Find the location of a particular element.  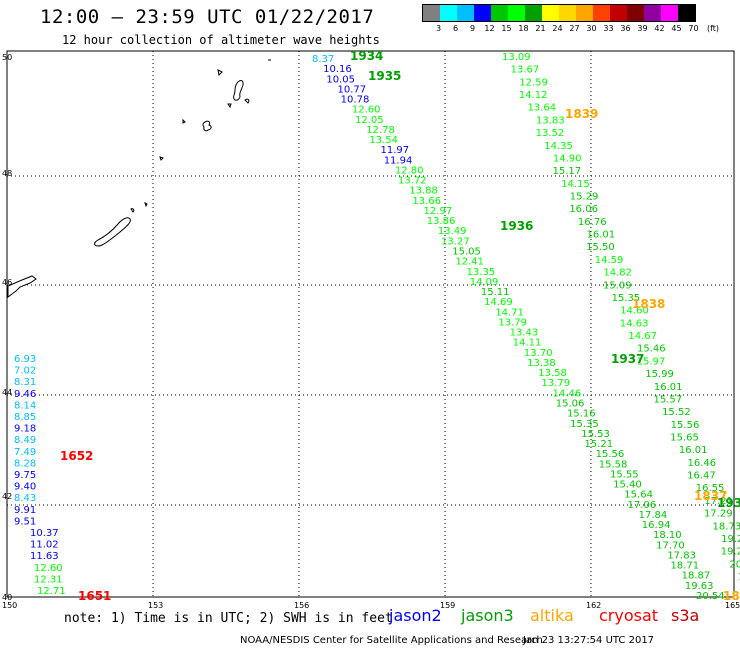

wave-height-reading: 18.10 is located at coordinates (667, 535).